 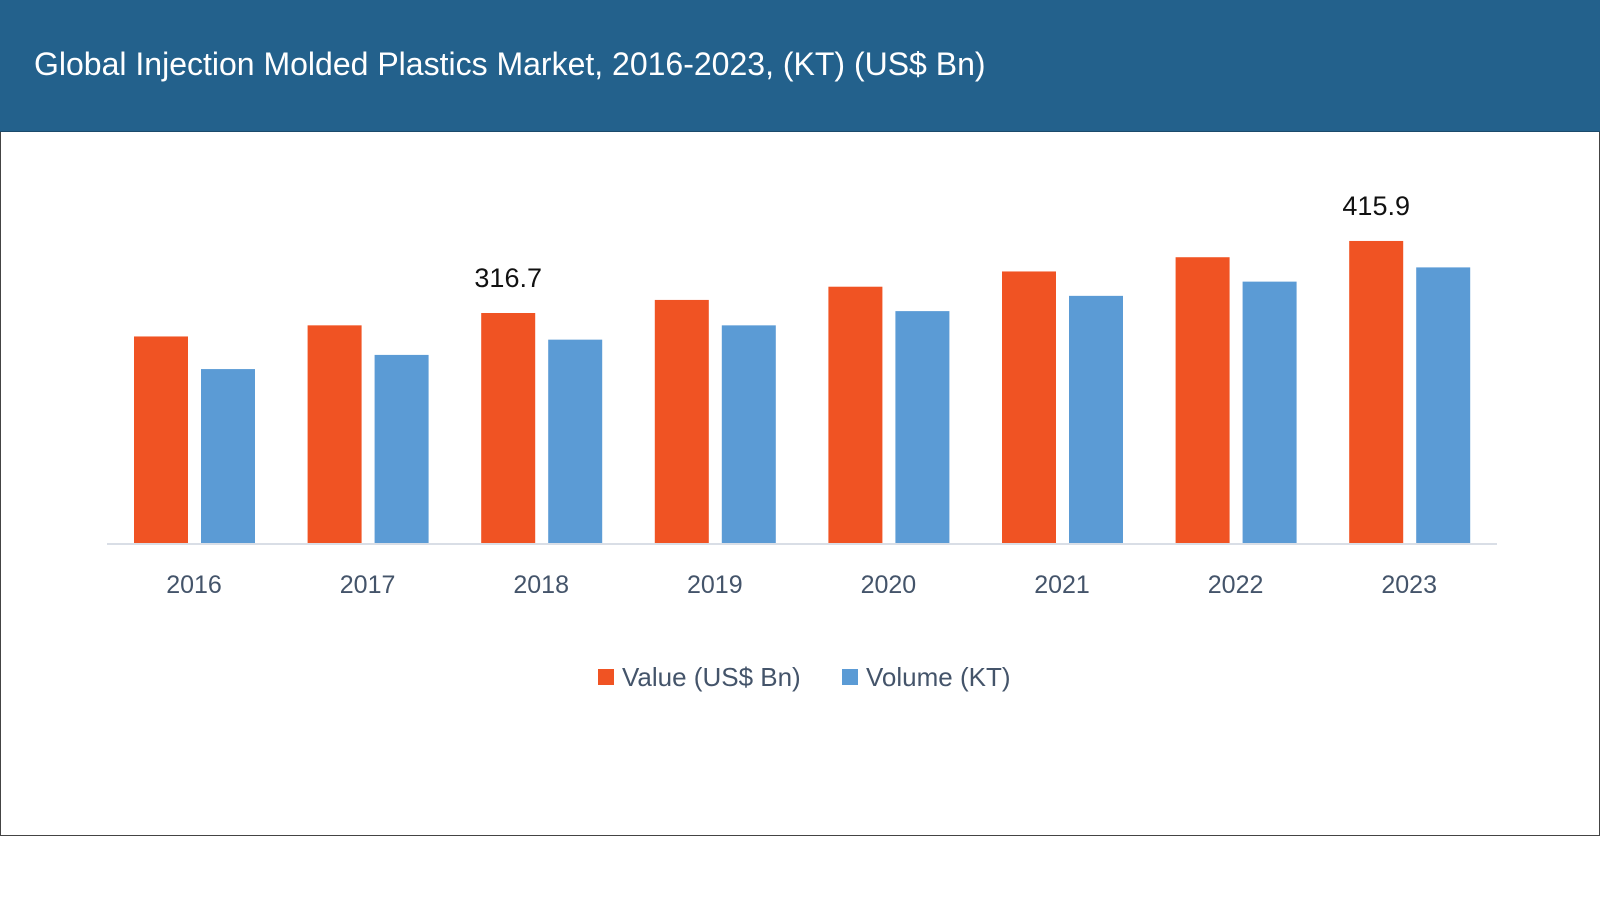 I want to click on bar-volume-2021, so click(x=1096, y=419).